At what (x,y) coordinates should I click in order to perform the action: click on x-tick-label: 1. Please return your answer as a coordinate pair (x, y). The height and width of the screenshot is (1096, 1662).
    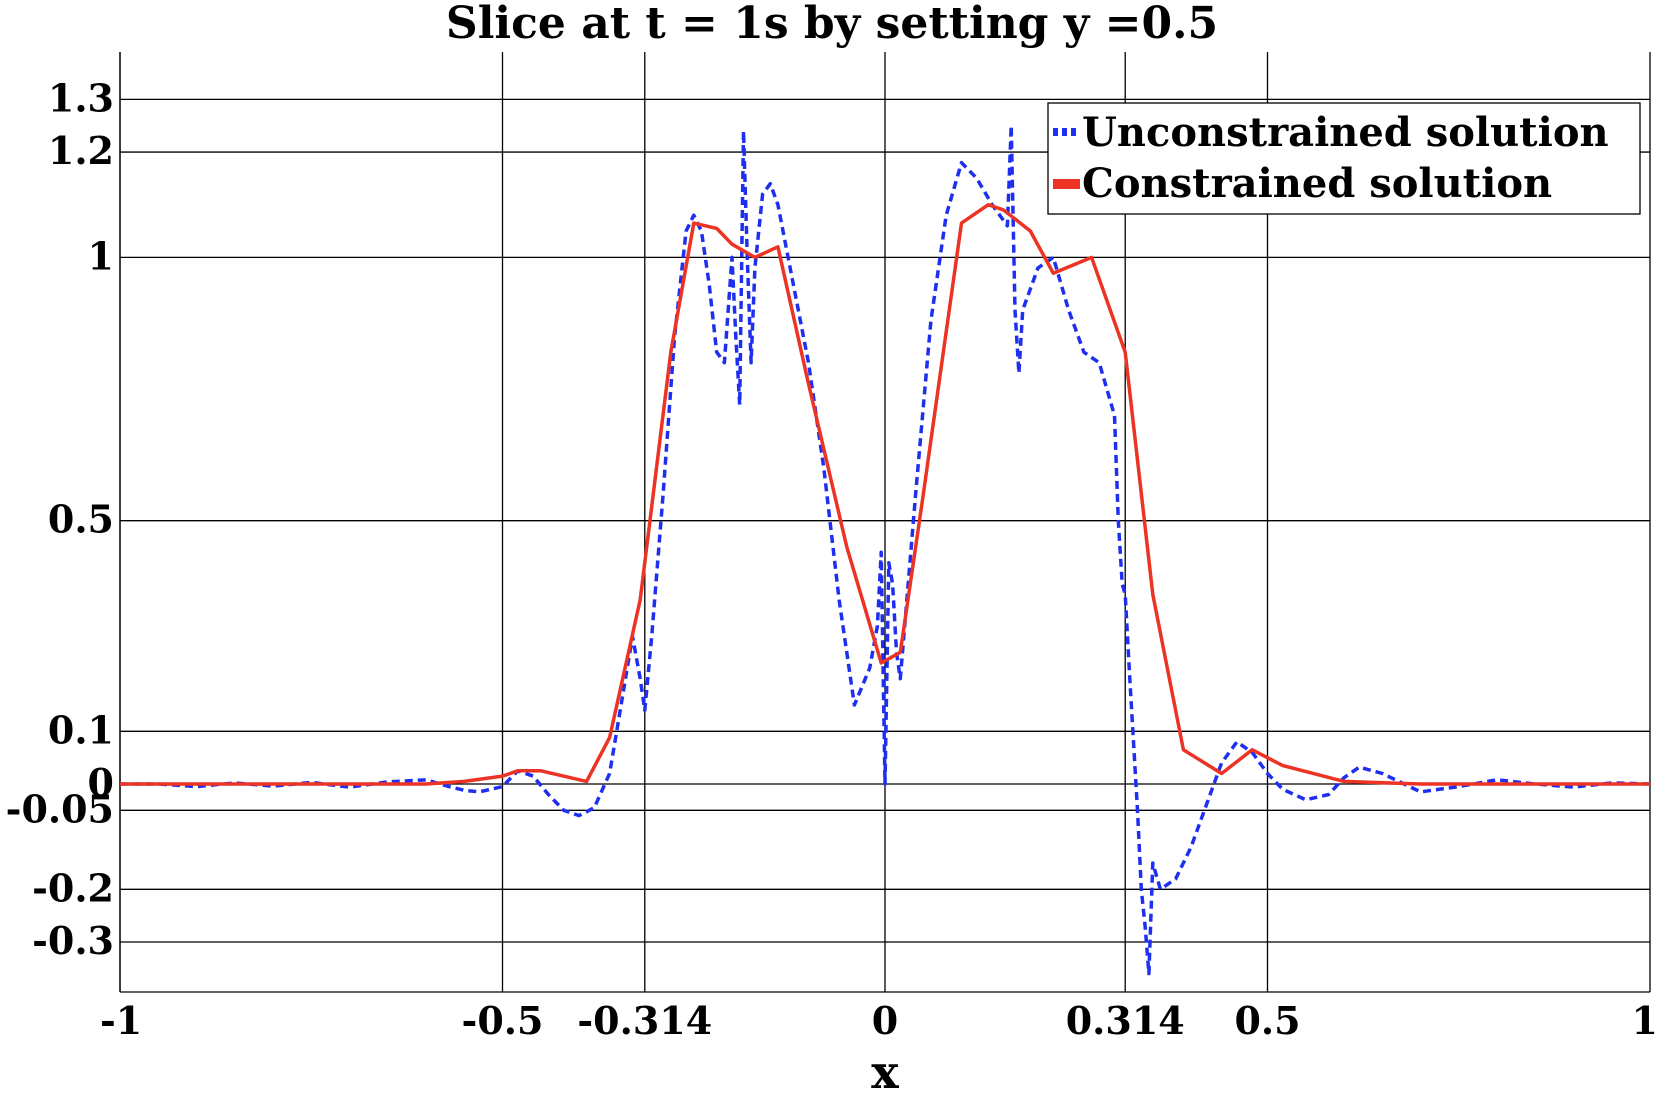
    Looking at the image, I should click on (1645, 1020).